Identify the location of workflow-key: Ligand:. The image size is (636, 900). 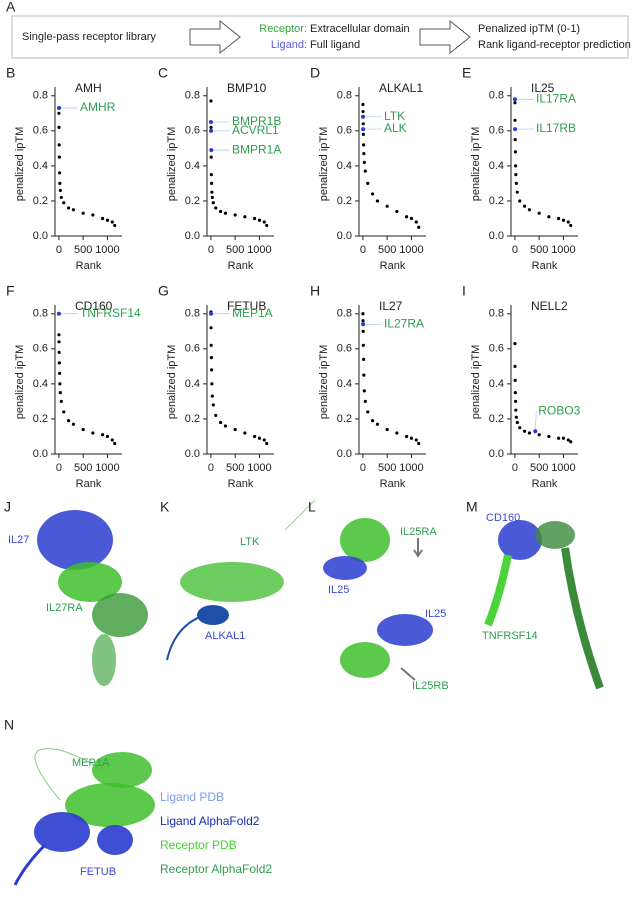
(289, 45).